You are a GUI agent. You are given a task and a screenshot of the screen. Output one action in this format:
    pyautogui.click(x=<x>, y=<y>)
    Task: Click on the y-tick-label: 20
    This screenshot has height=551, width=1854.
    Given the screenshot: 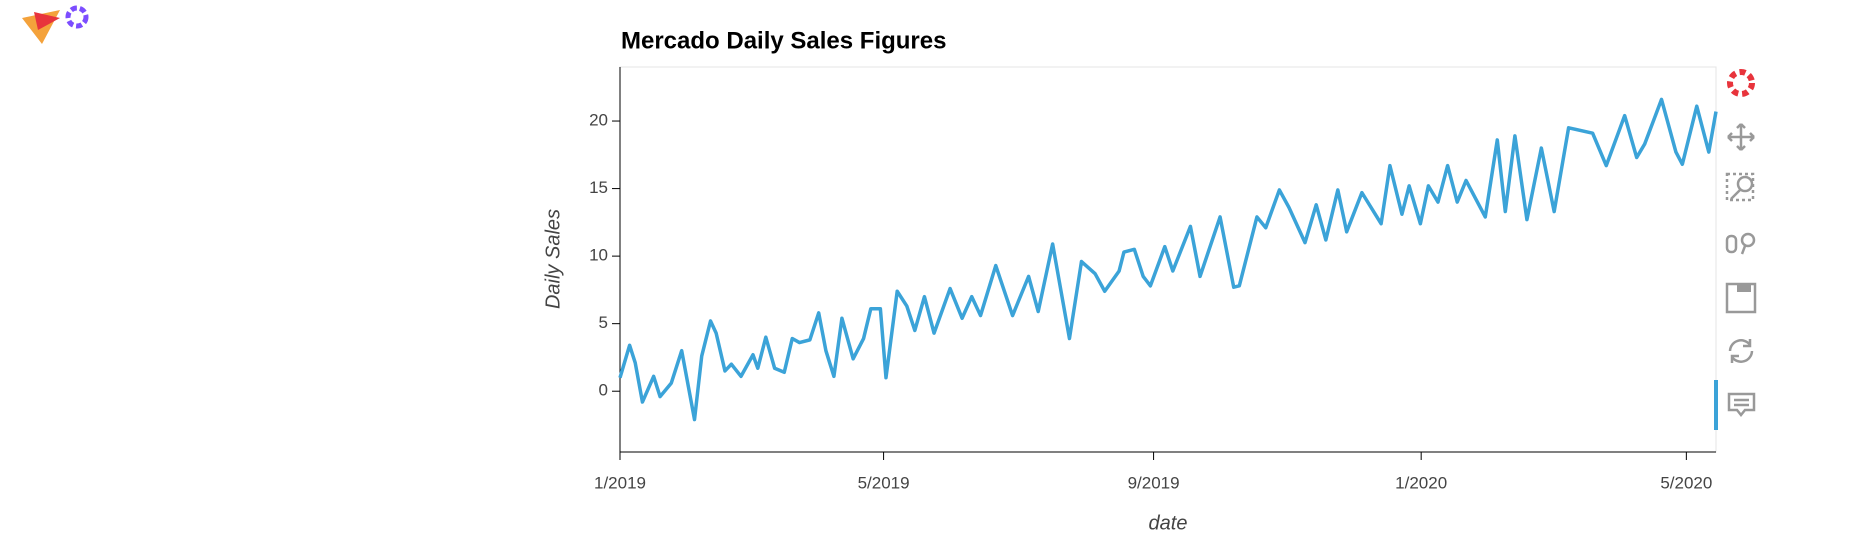 What is the action you would take?
    pyautogui.click(x=598, y=120)
    